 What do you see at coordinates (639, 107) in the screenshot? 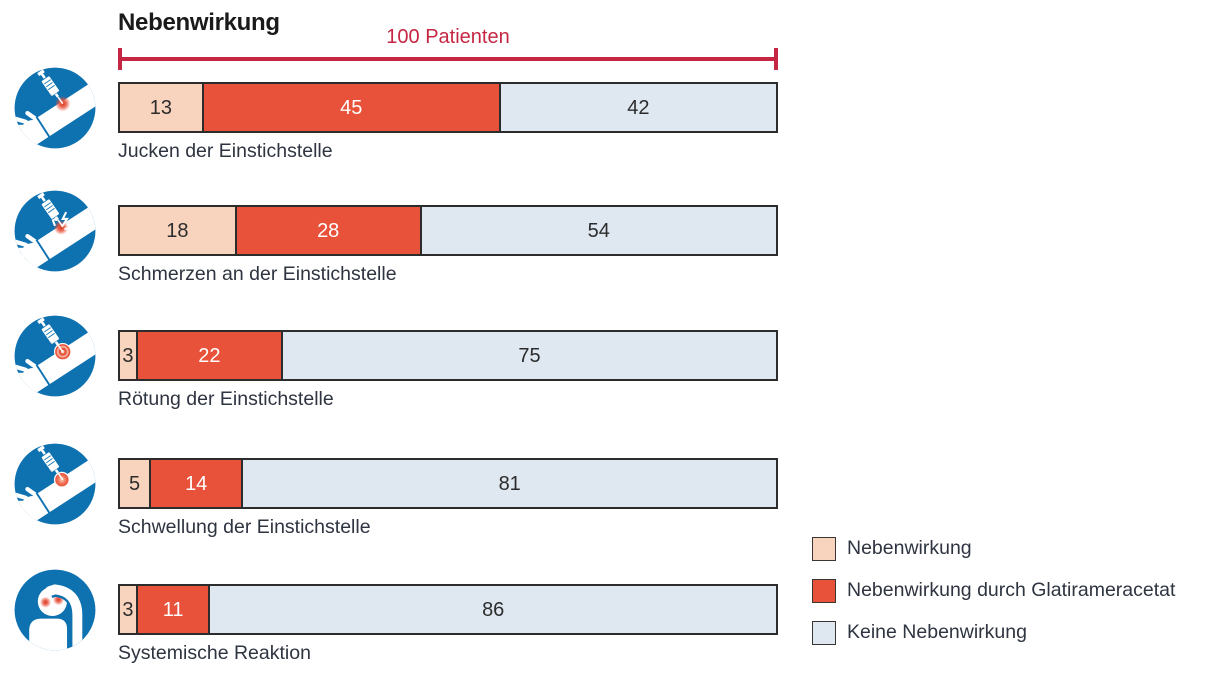
I see `bar-segment: 42` at bounding box center [639, 107].